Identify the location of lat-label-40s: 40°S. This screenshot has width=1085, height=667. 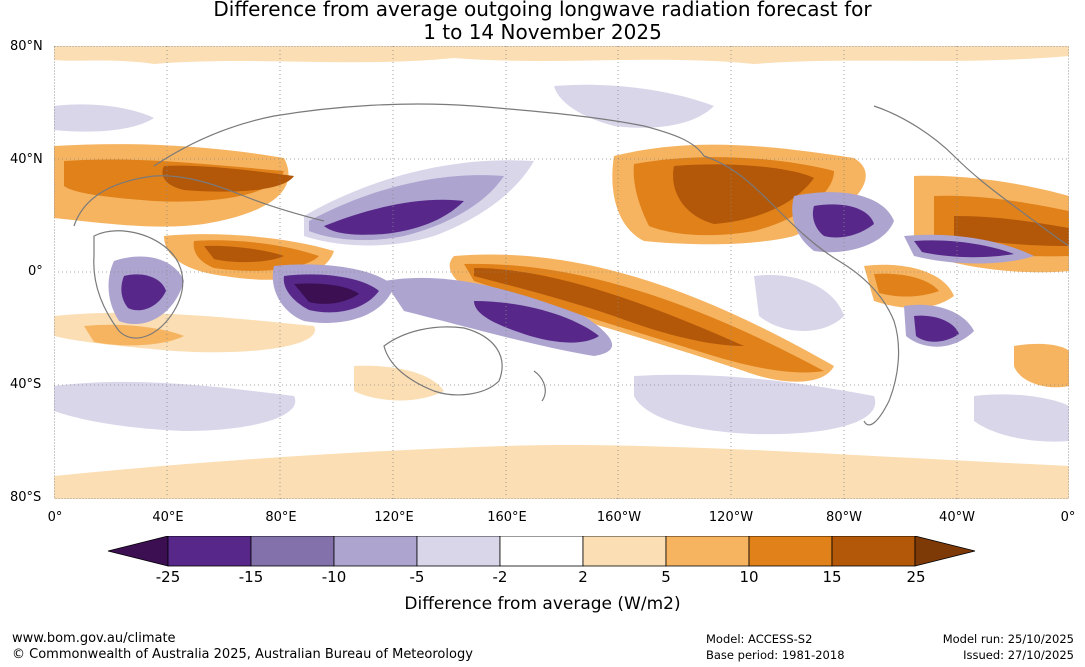
(26, 384).